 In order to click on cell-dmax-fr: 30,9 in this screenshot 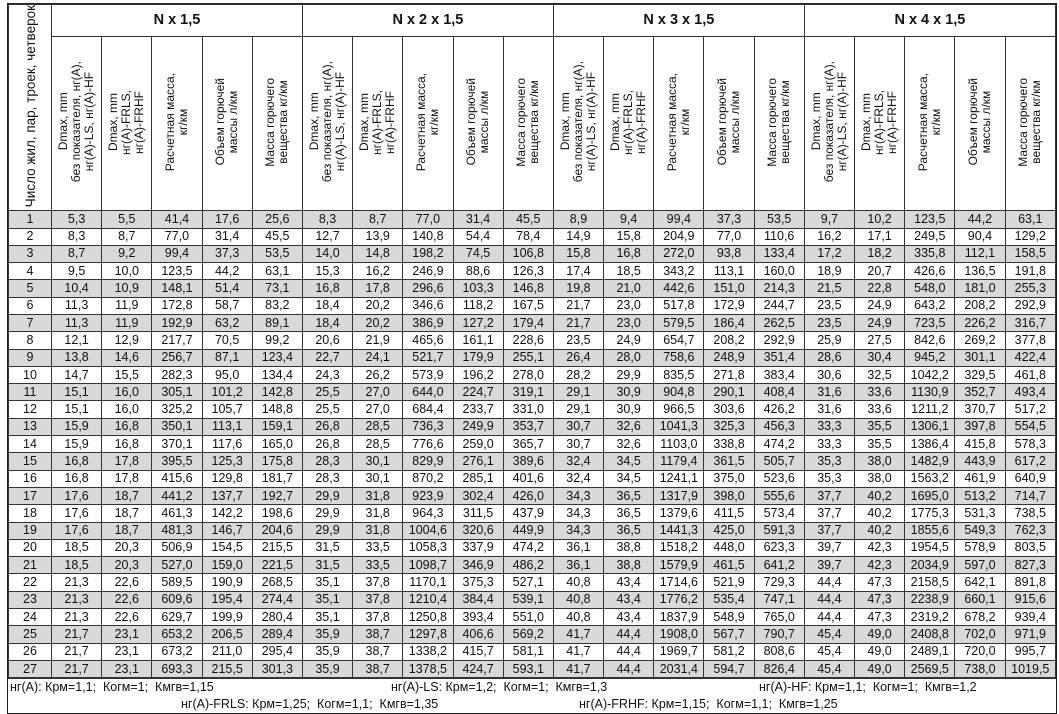, I will do `click(629, 409)`.